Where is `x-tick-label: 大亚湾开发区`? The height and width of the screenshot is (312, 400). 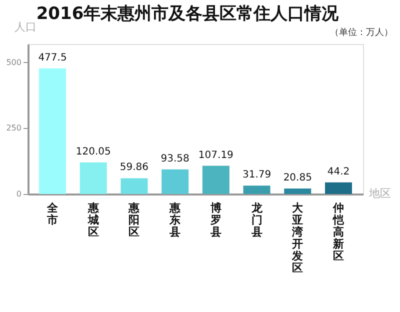 x-tick-label: 大亚湾开发区 is located at coordinates (297, 238).